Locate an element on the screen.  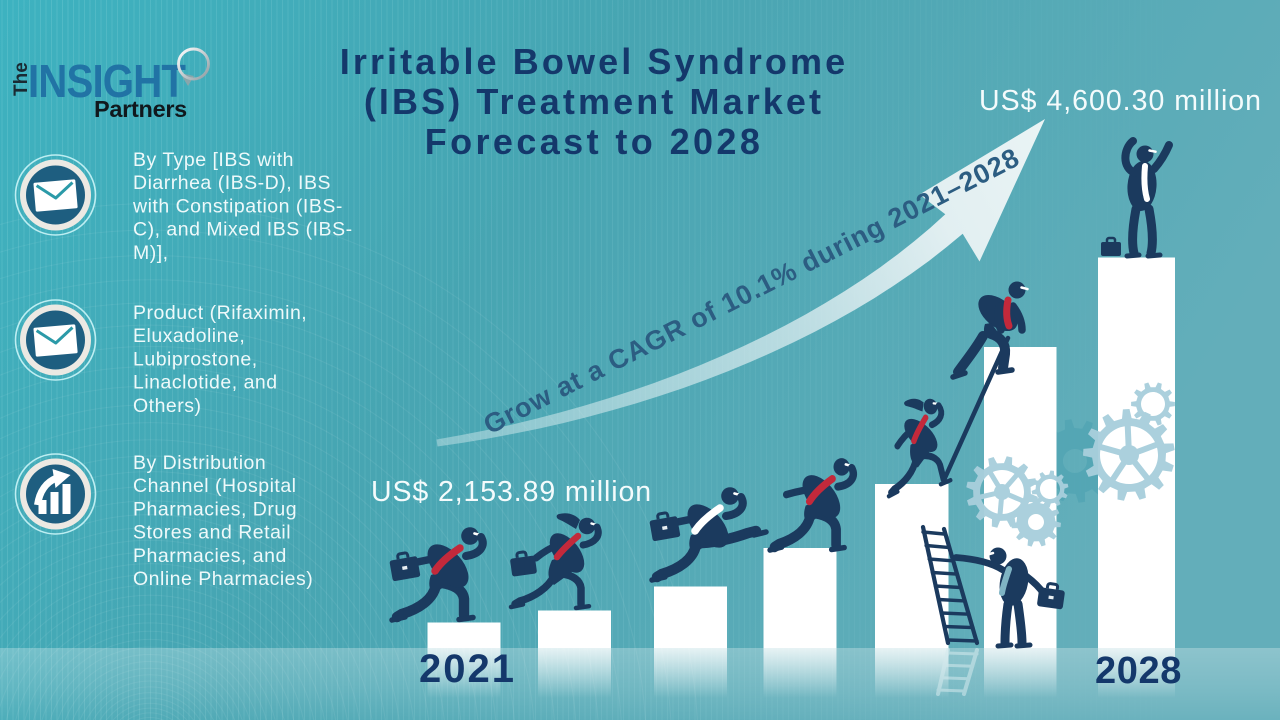
svg-text: Irritable Bowel Syndrome is located at coordinates (594, 61).